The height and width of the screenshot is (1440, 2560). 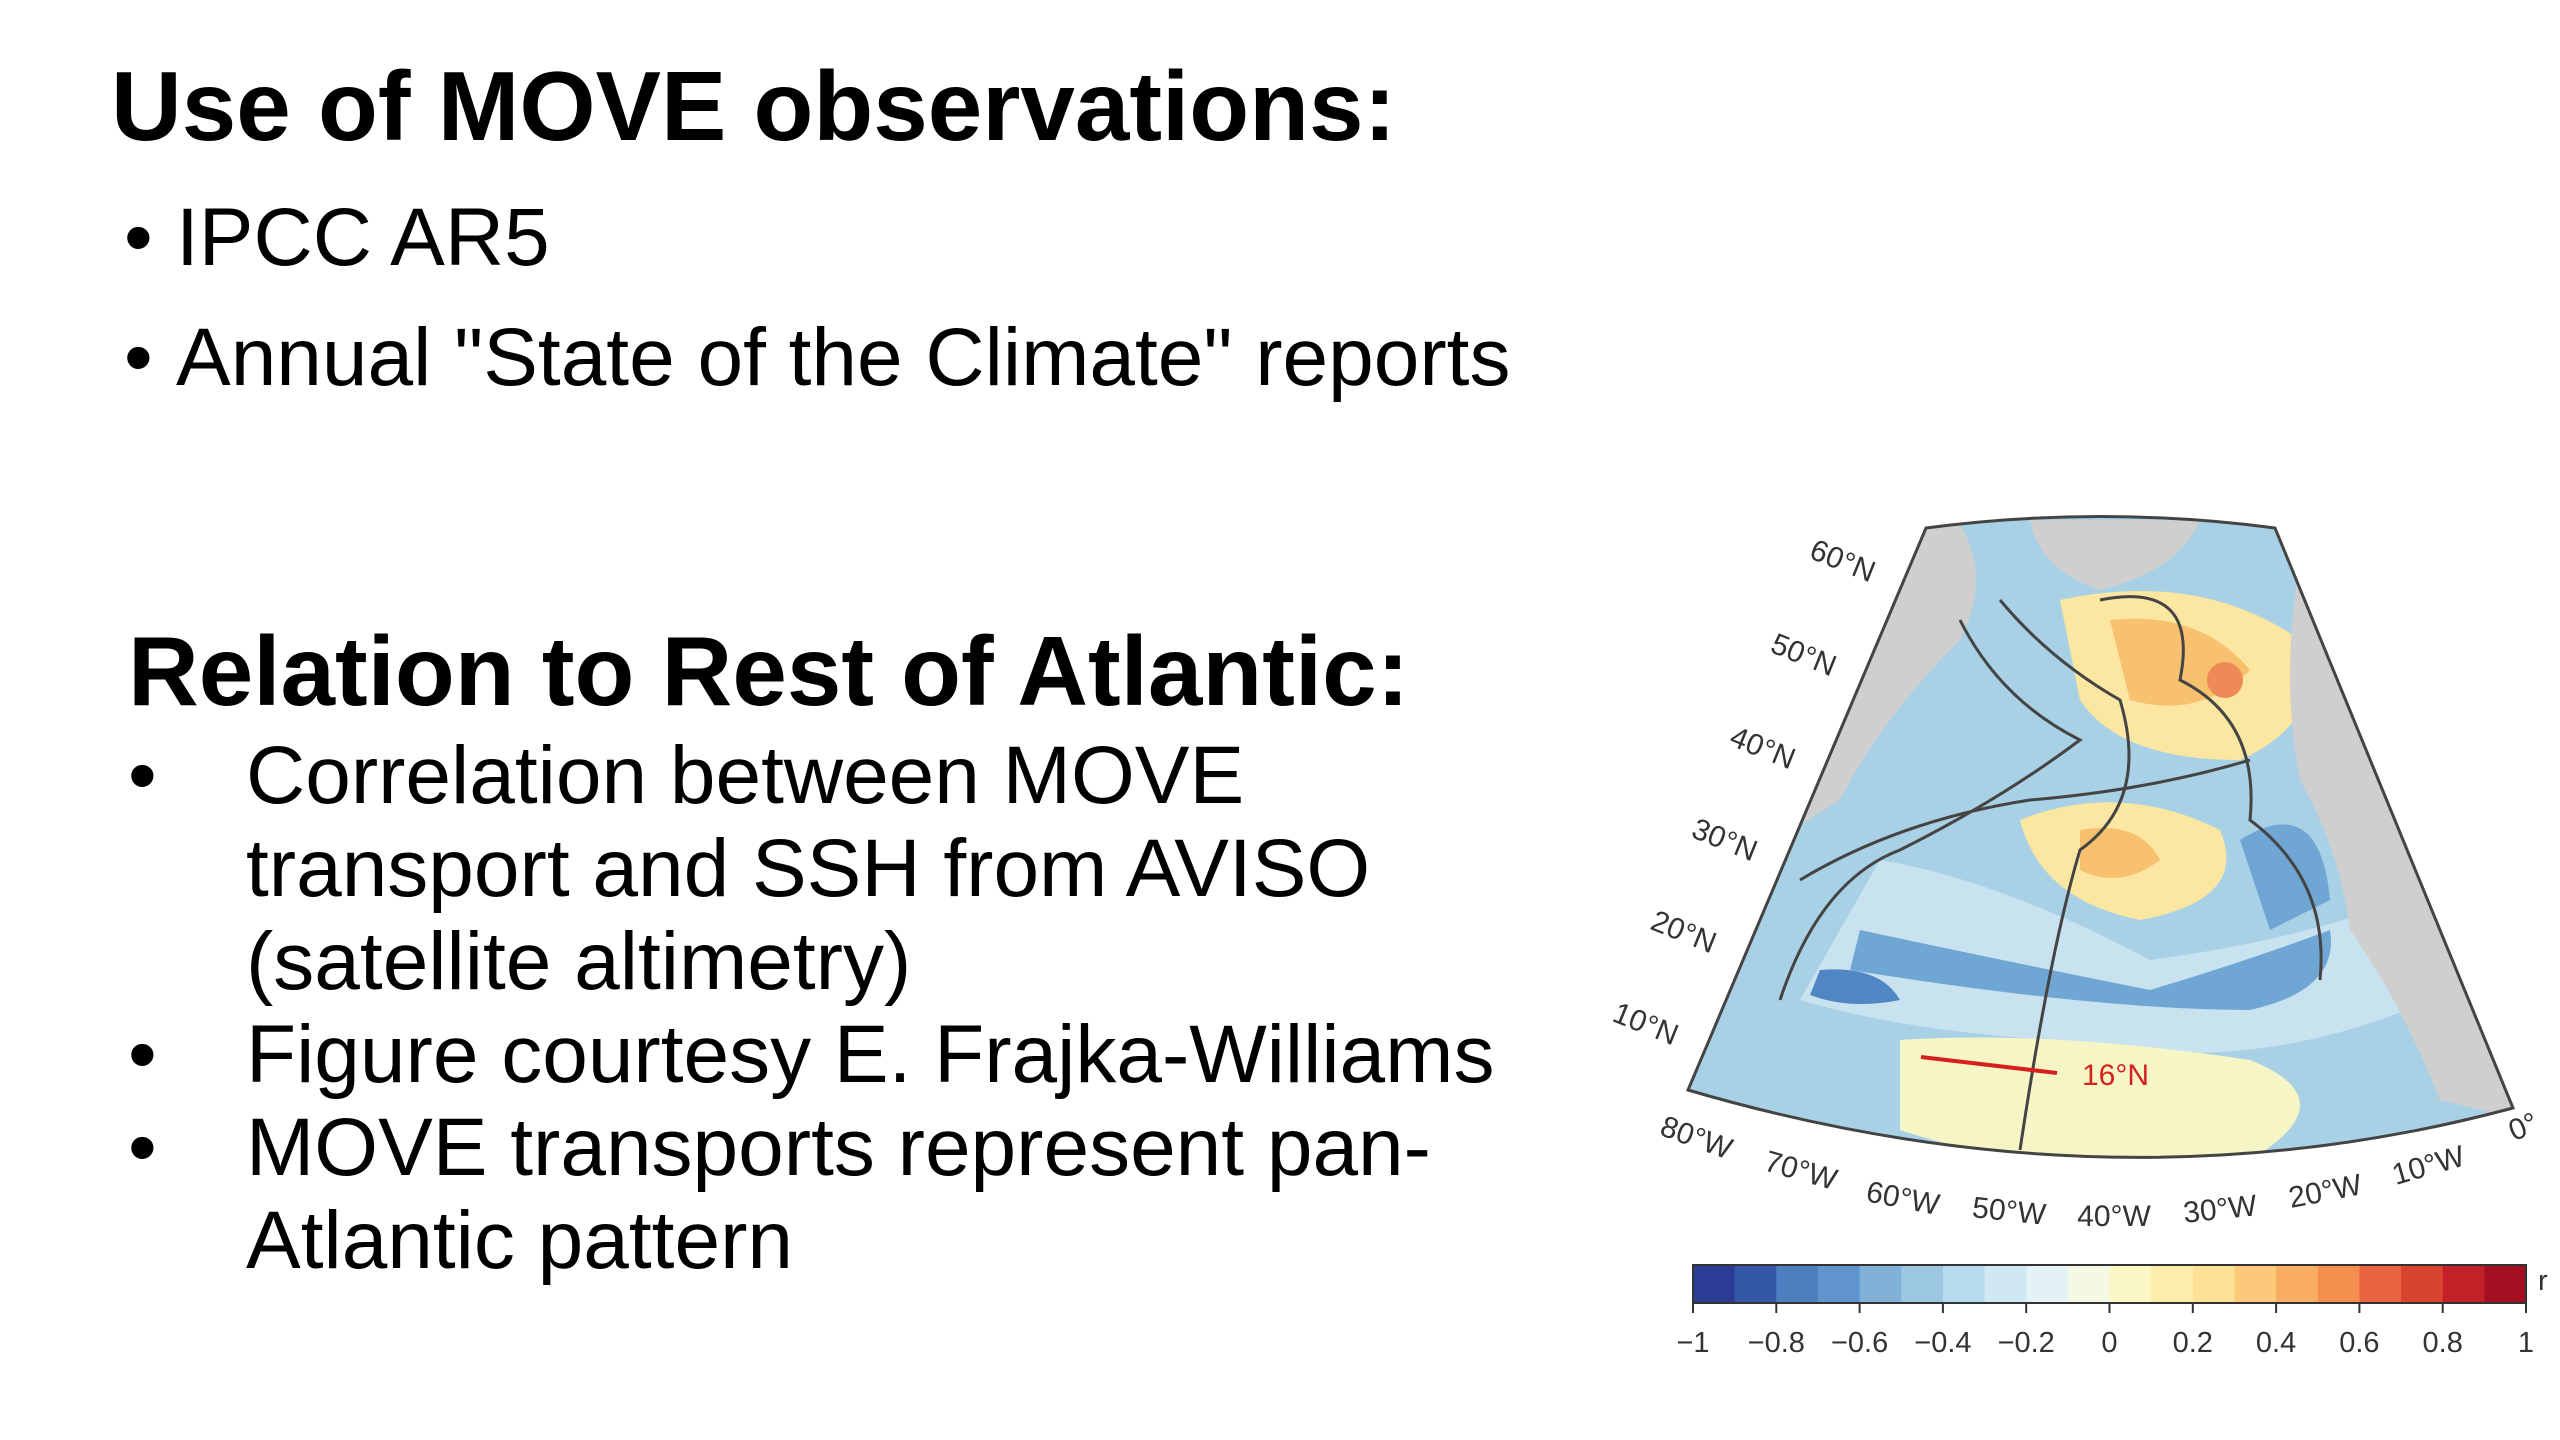 What do you see at coordinates (519, 1240) in the screenshot?
I see `bullet-text: Atlantic pattern` at bounding box center [519, 1240].